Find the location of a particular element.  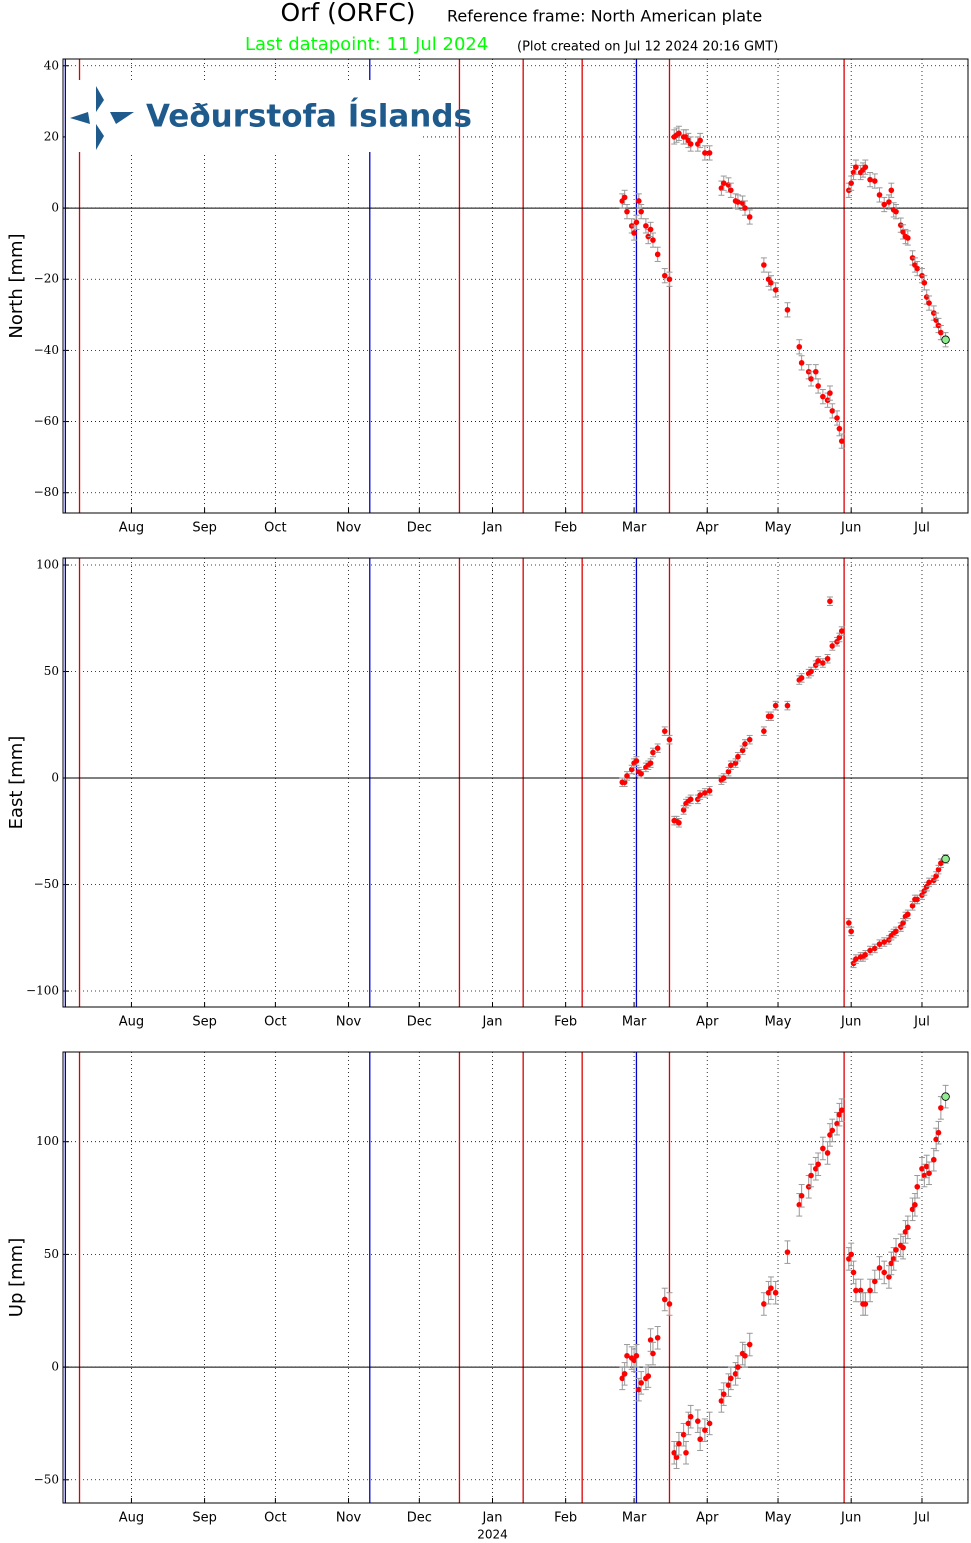

x-tick-label: Dec is located at coordinates (419, 1022).